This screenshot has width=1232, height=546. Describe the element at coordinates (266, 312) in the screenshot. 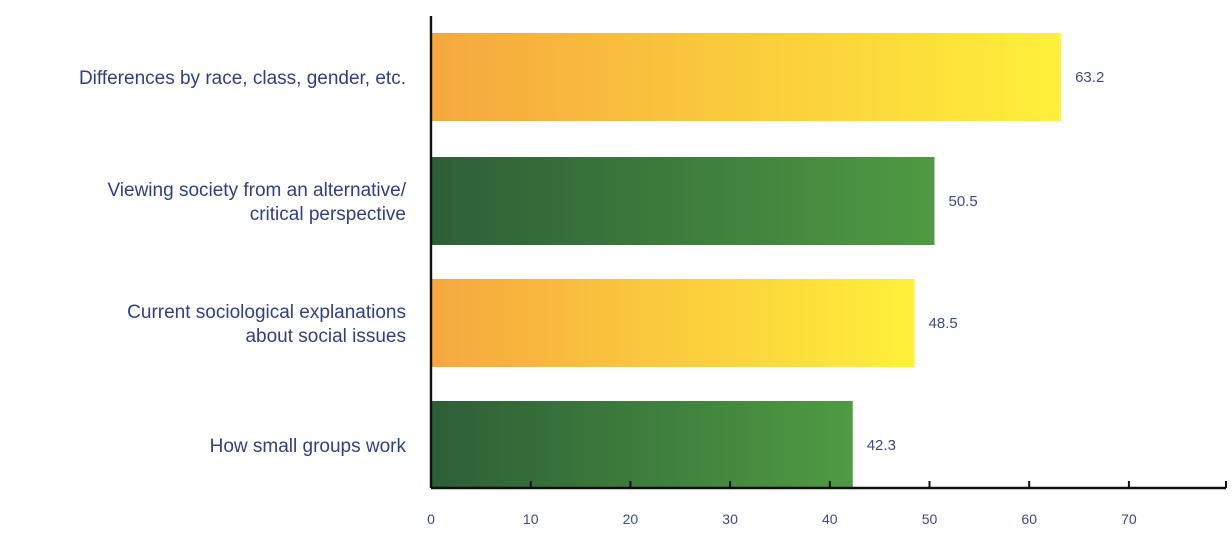

I see `category-label: Current sociological explanations` at that location.